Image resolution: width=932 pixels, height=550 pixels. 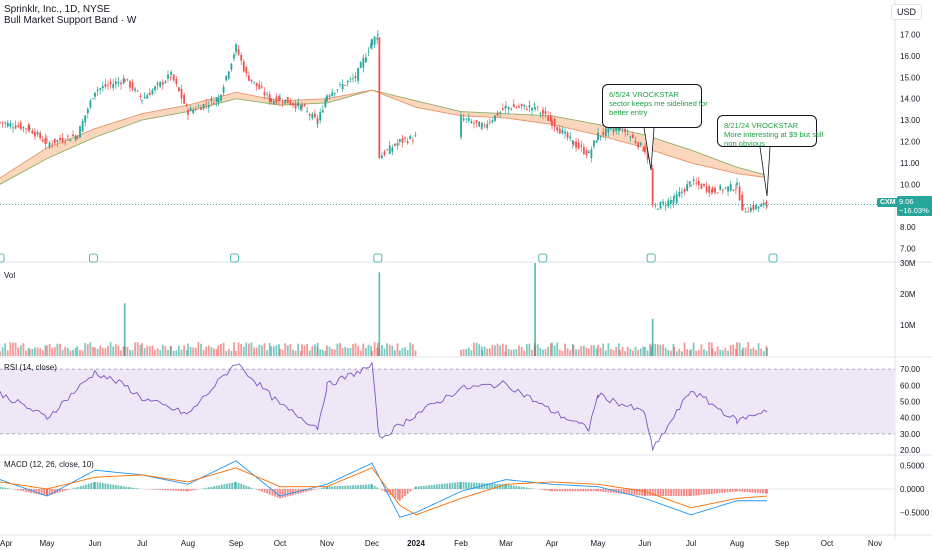 What do you see at coordinates (910, 184) in the screenshot?
I see `price-tick-label: 10.00` at bounding box center [910, 184].